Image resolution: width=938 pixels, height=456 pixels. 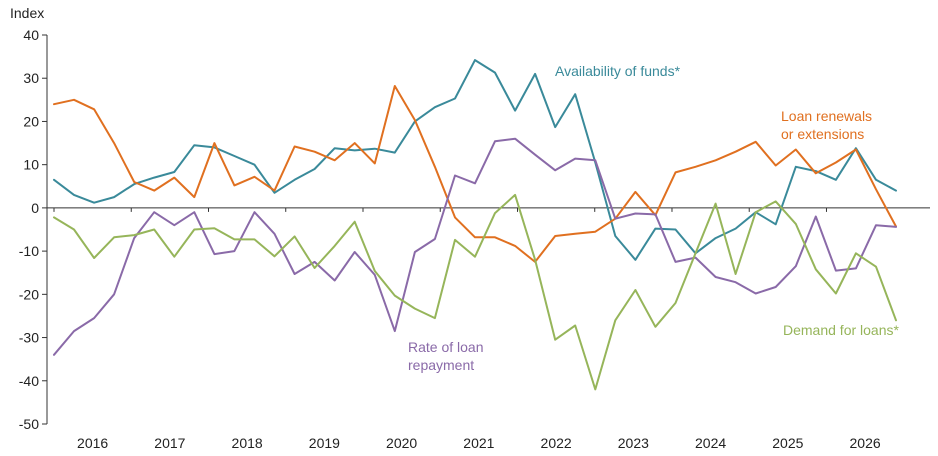 What do you see at coordinates (826, 116) in the screenshot?
I see `series-label-renewals: Loan renewals` at bounding box center [826, 116].